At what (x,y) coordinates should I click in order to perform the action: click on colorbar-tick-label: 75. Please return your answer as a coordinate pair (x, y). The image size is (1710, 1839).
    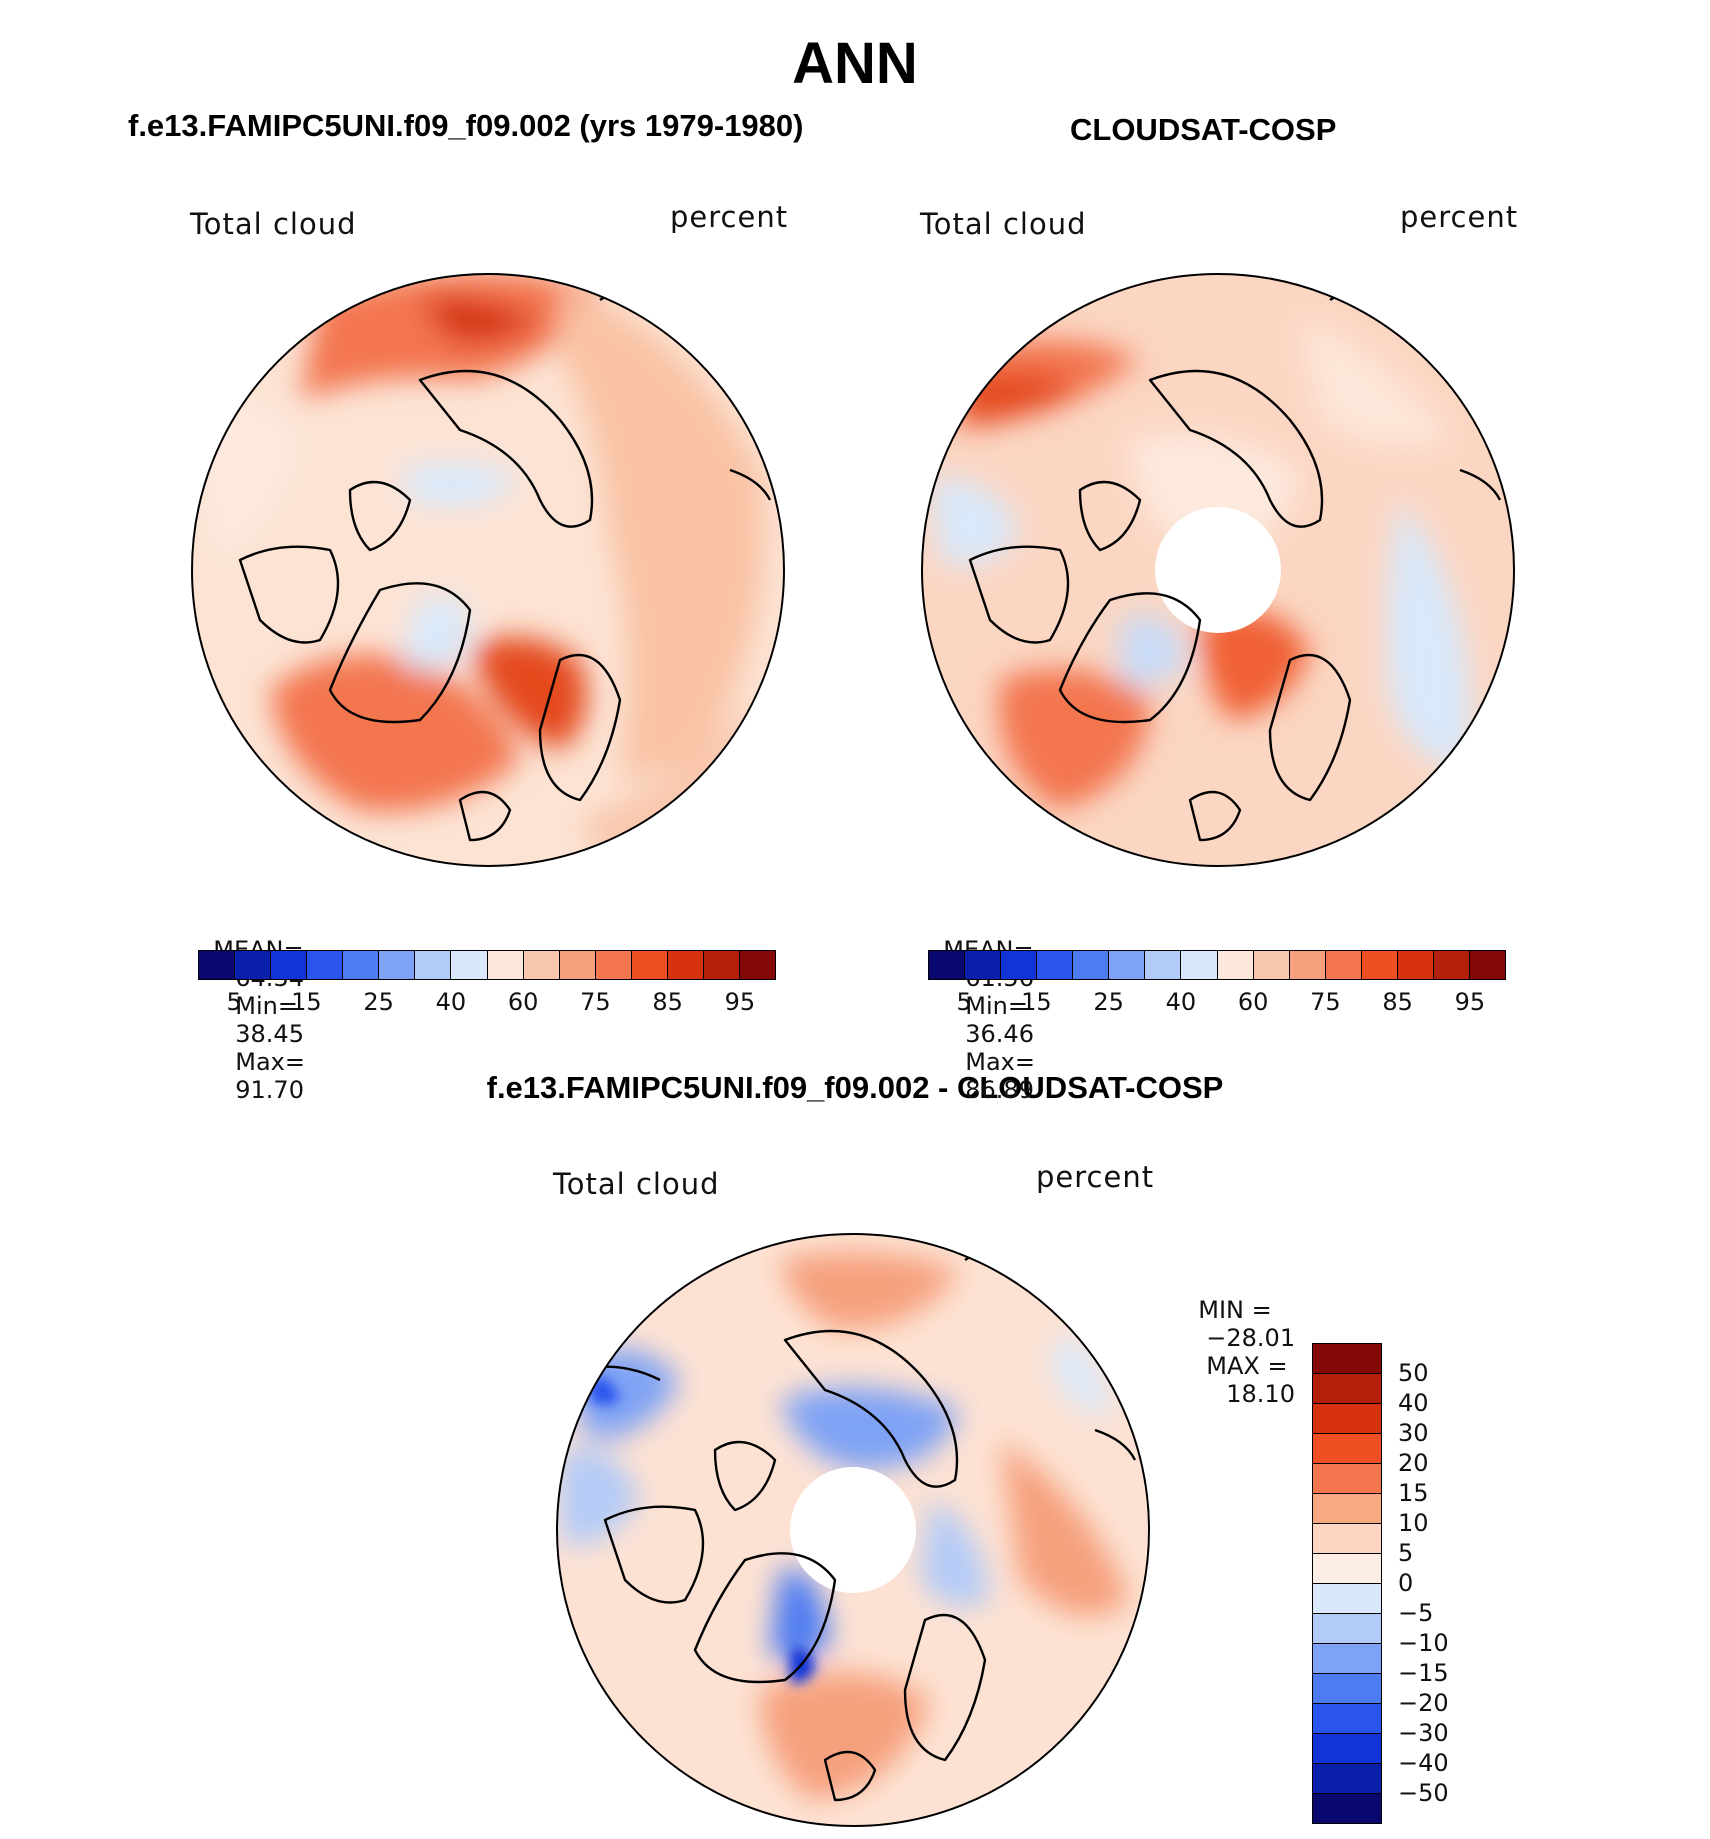
    Looking at the image, I should click on (1325, 1002).